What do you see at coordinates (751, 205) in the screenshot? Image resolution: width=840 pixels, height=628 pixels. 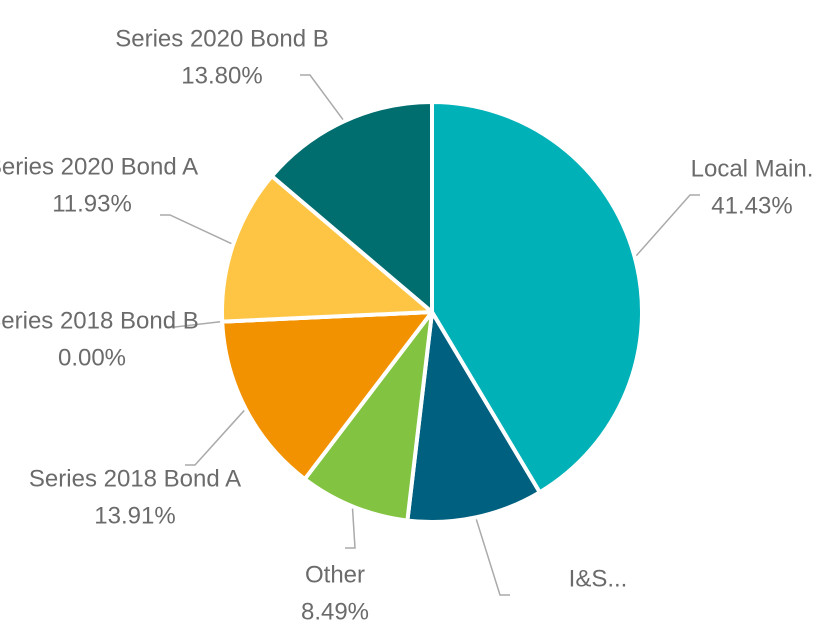 I see `value-label: 41.43%` at bounding box center [751, 205].